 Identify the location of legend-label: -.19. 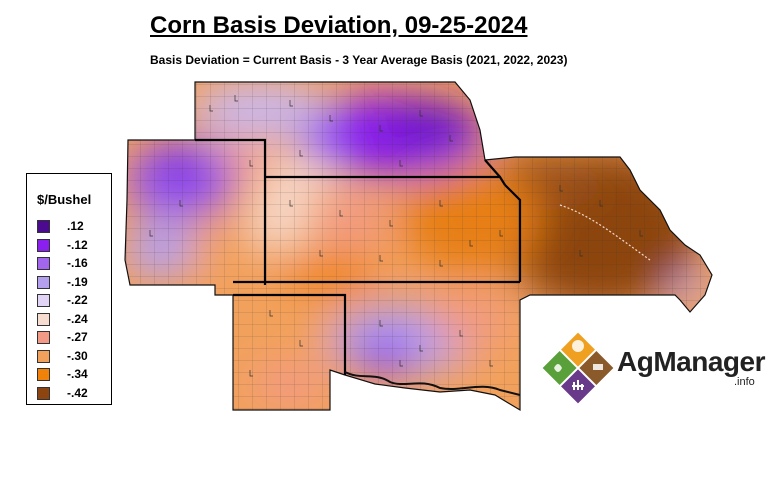
(77, 281).